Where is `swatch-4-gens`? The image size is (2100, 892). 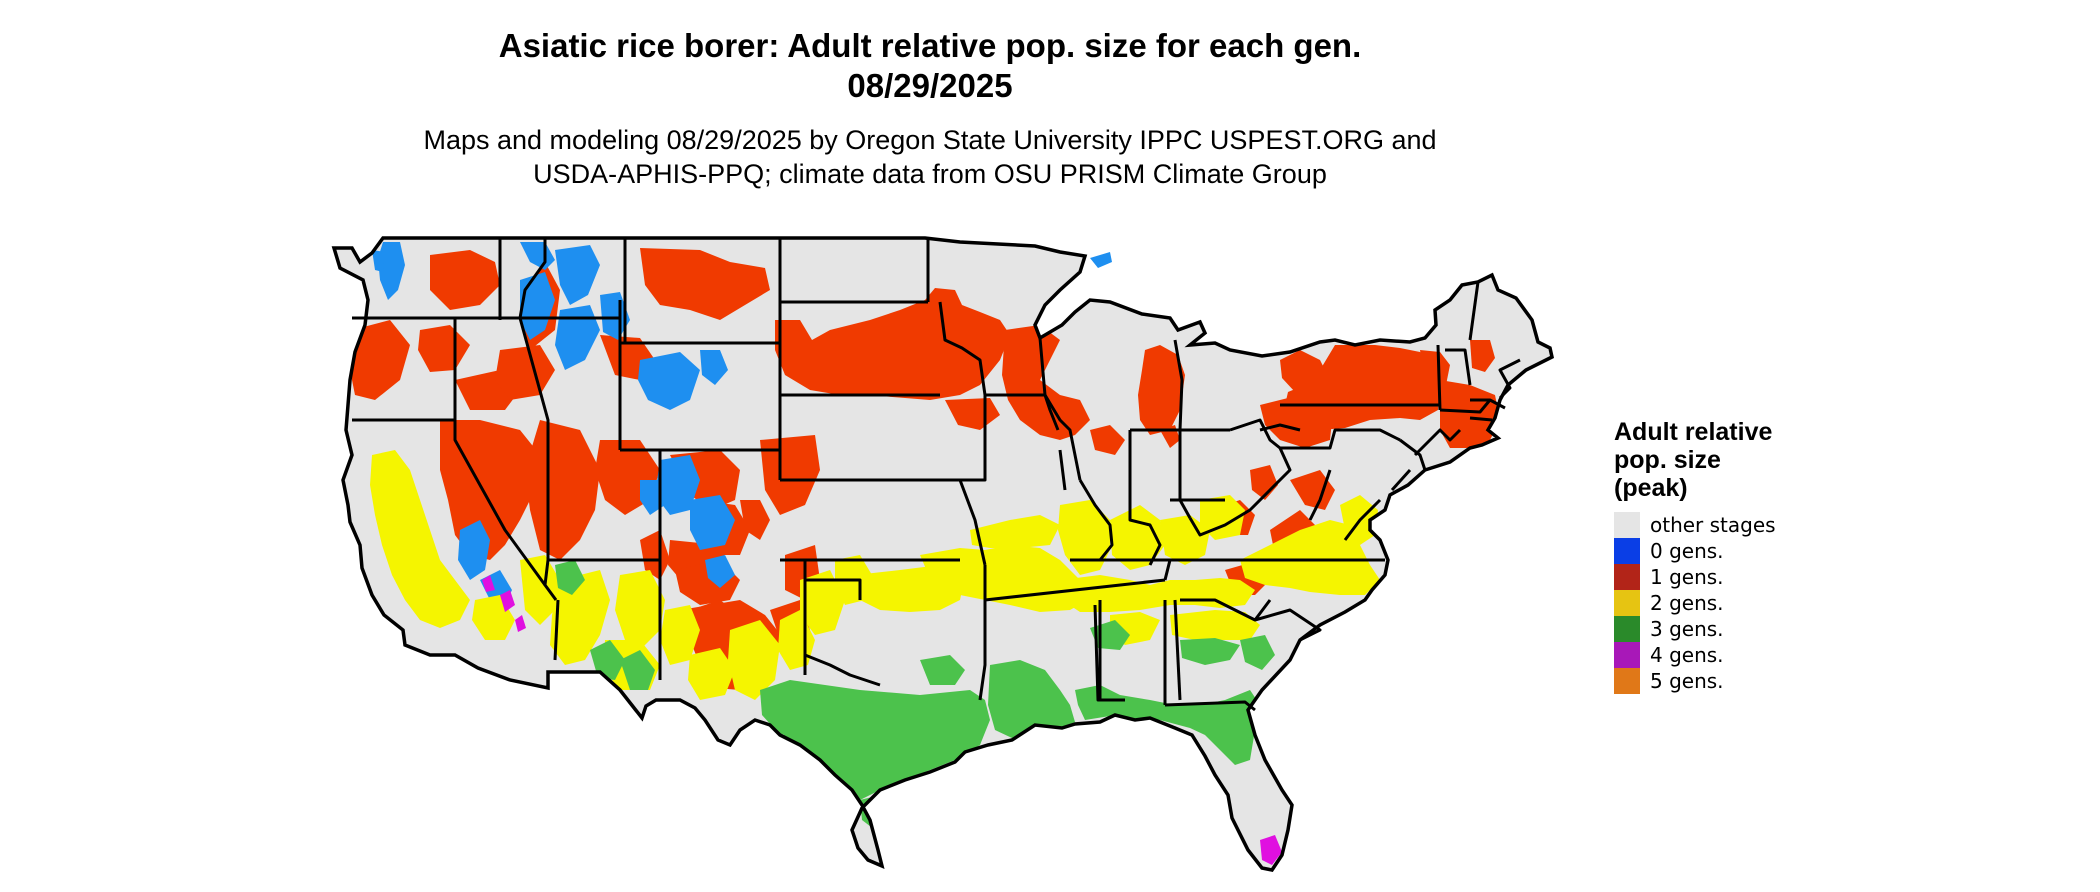
swatch-4-gens is located at coordinates (1627, 655).